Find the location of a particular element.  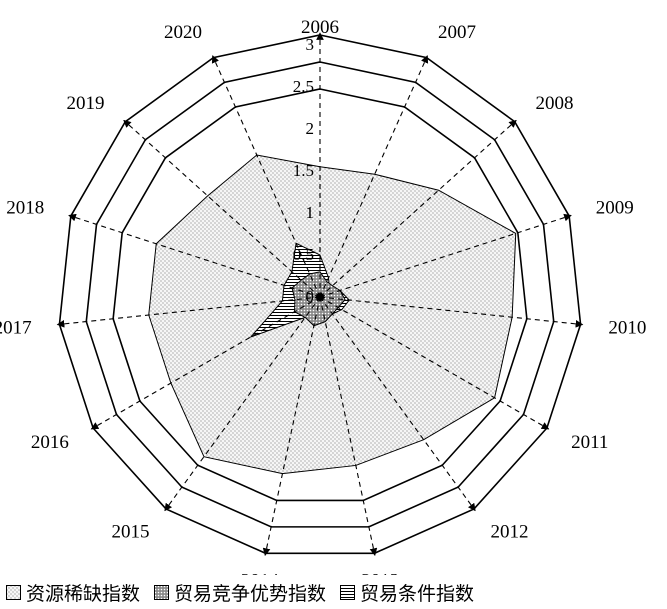

legend-item-trade-competitiveness: 贸易竞争优势指数 is located at coordinates (240, 592).